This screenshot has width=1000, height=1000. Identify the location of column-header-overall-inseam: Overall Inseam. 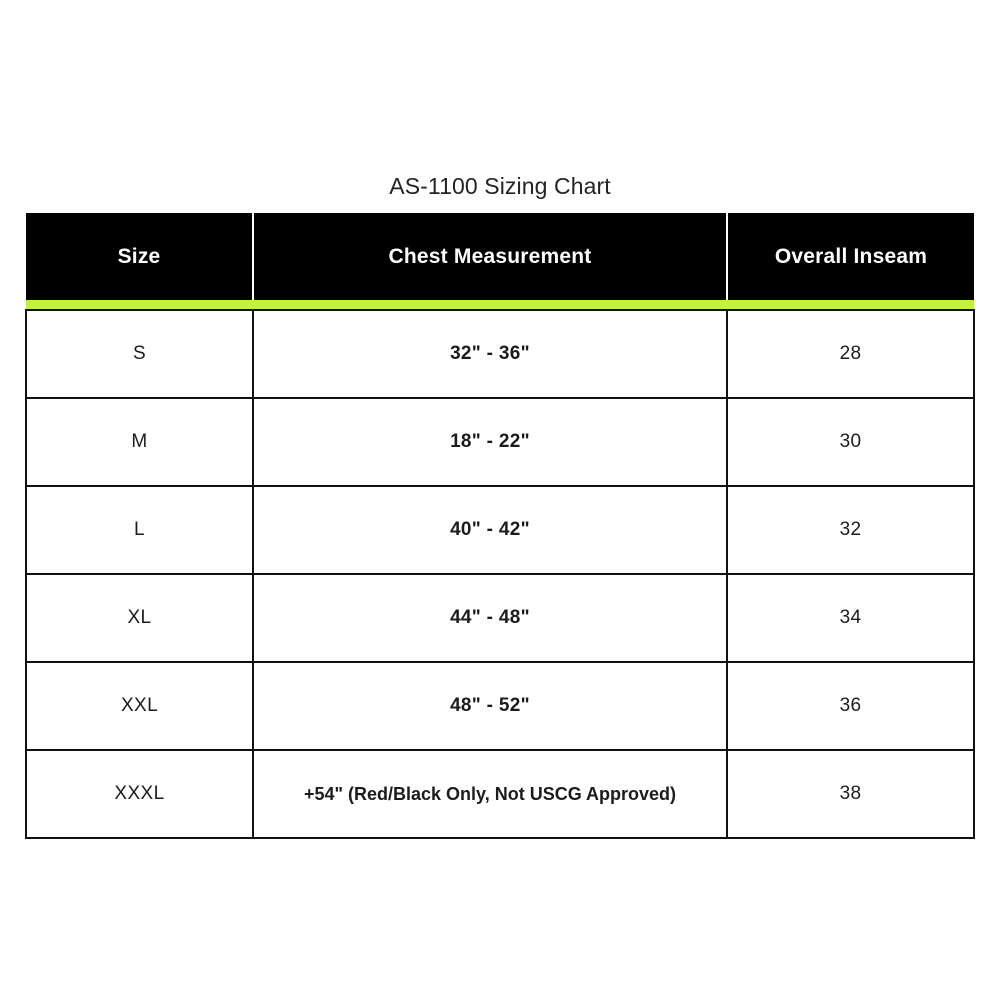
(850, 256).